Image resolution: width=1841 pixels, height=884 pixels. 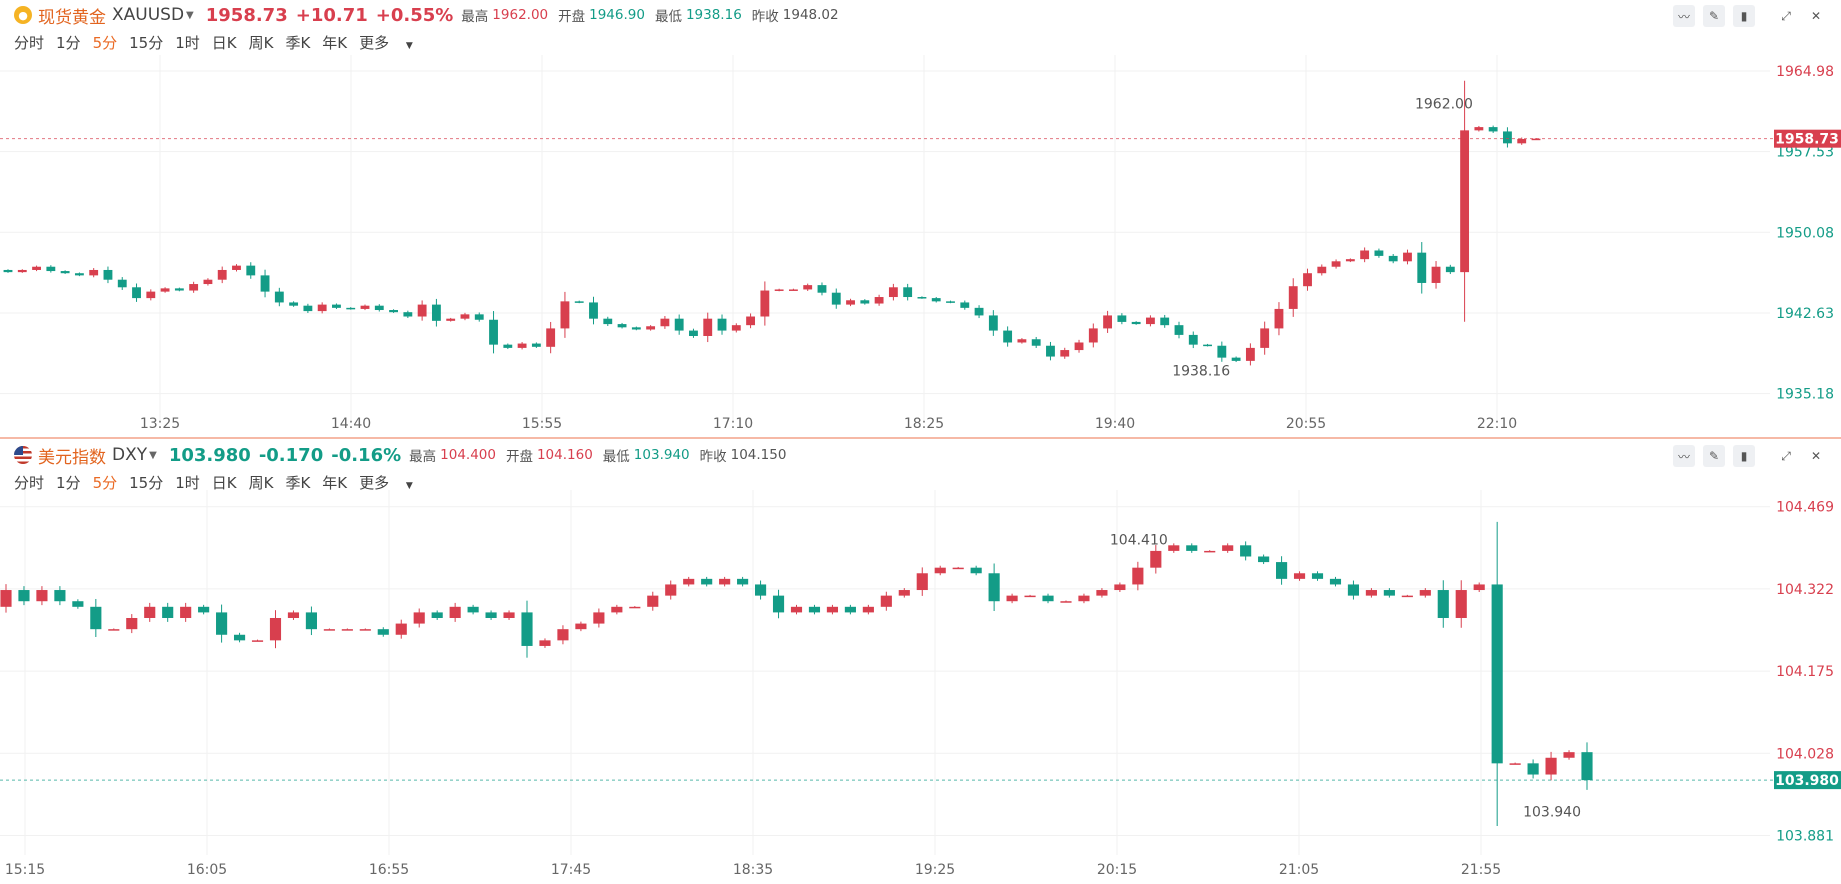 What do you see at coordinates (148, 15) in the screenshot?
I see `instrument-symbol: XAUUSD` at bounding box center [148, 15].